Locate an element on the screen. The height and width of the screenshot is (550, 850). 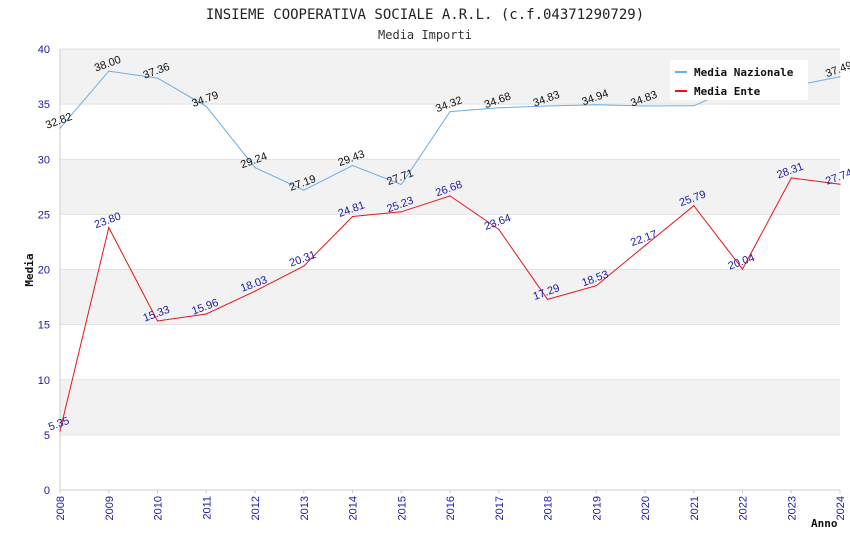
y-tick-label: 0 is located at coordinates (47, 491).